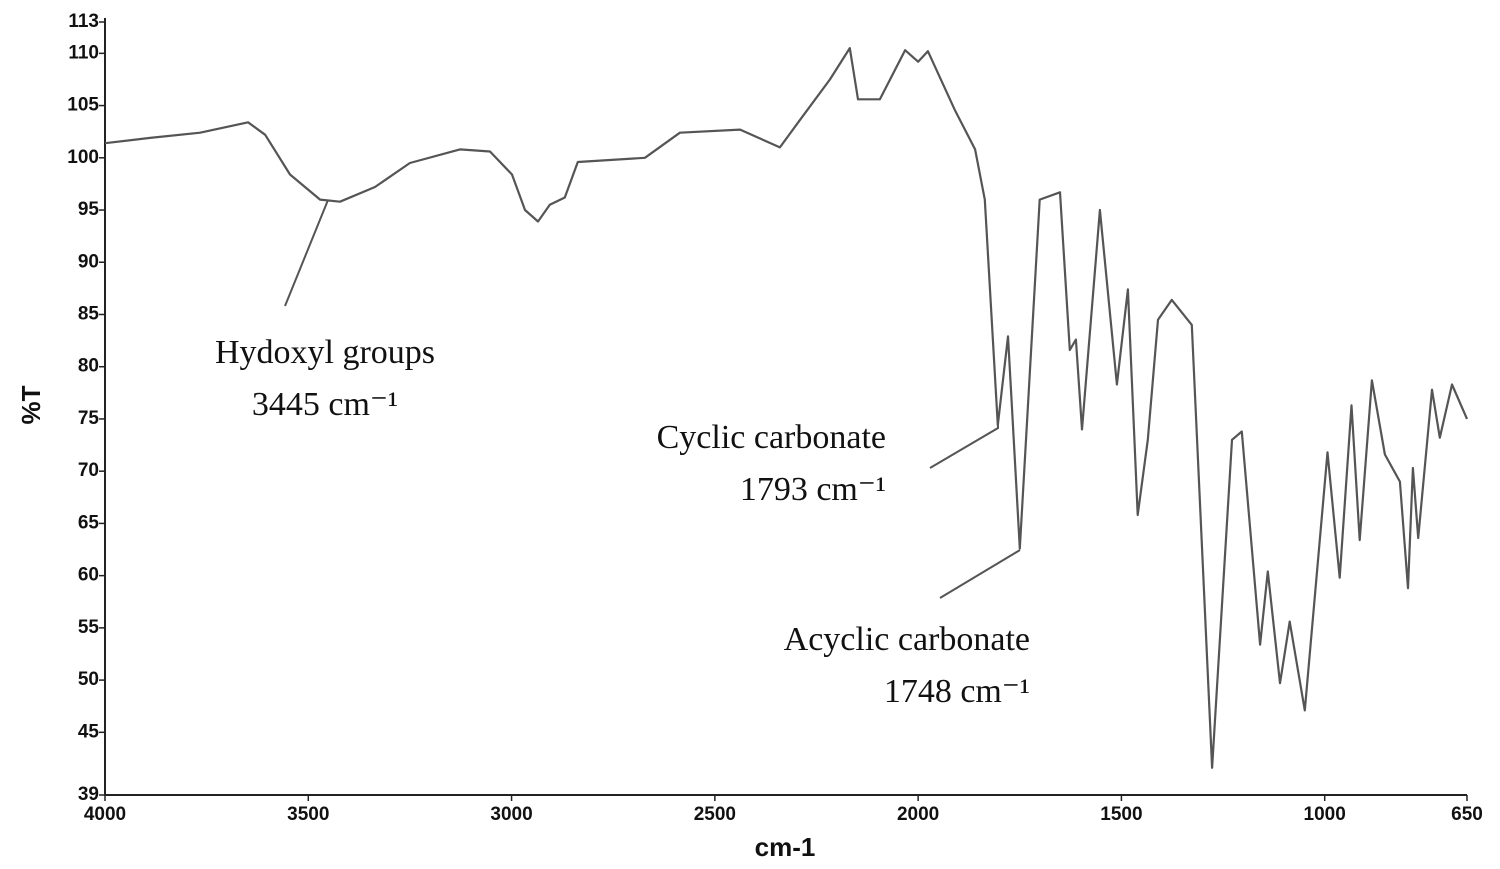 Image resolution: width=1500 pixels, height=869 pixels. I want to click on x-tick-label: 3000, so click(511, 814).